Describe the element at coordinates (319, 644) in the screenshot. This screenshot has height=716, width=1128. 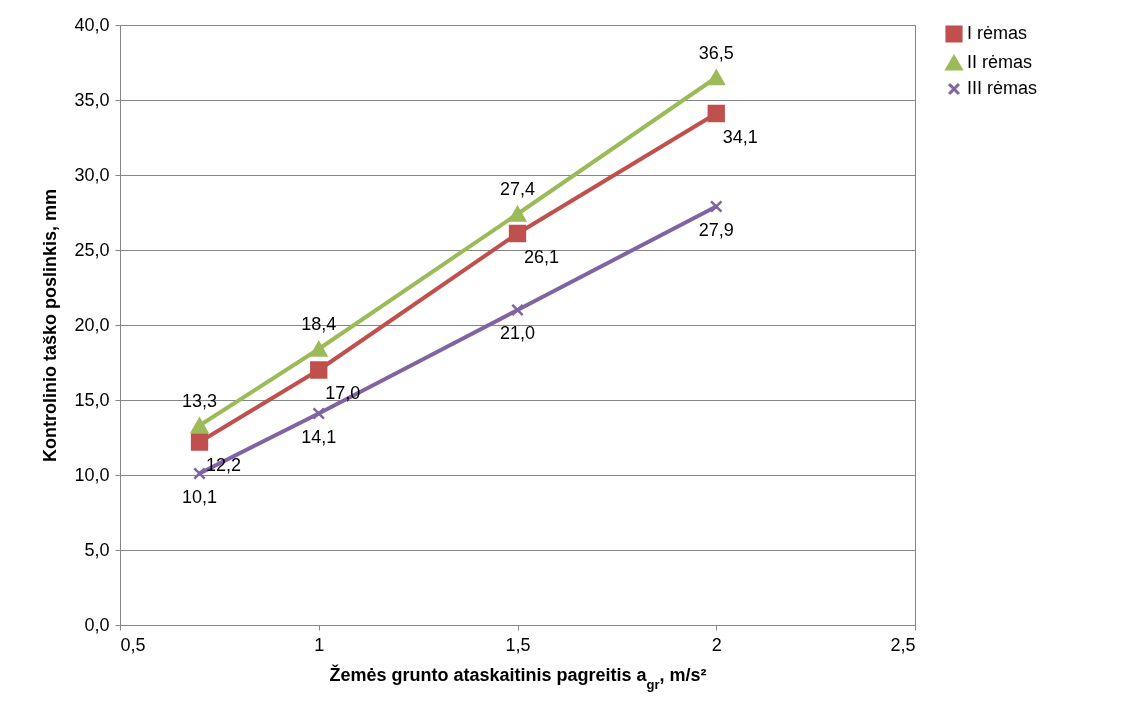
I see `x-tick-label: 1` at that location.